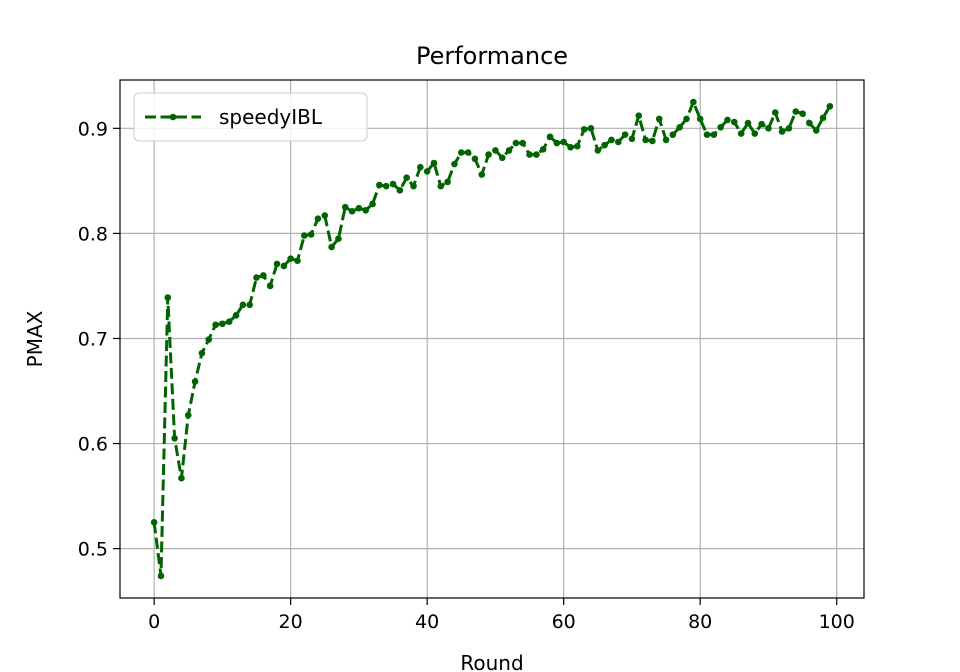  I want to click on legend: speedyIBL, so click(250, 117).